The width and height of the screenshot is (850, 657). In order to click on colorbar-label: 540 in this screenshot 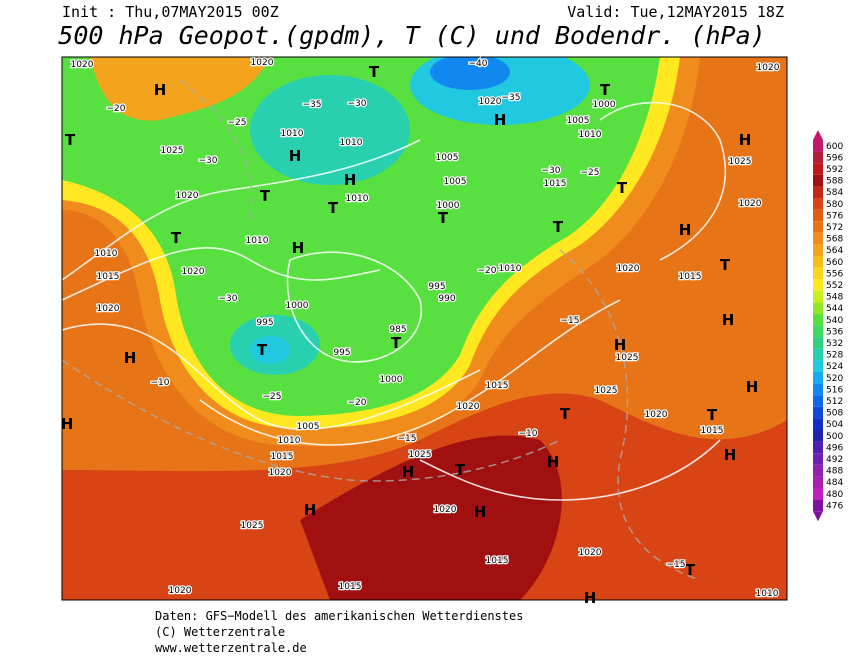, I will do `click(834, 321)`.